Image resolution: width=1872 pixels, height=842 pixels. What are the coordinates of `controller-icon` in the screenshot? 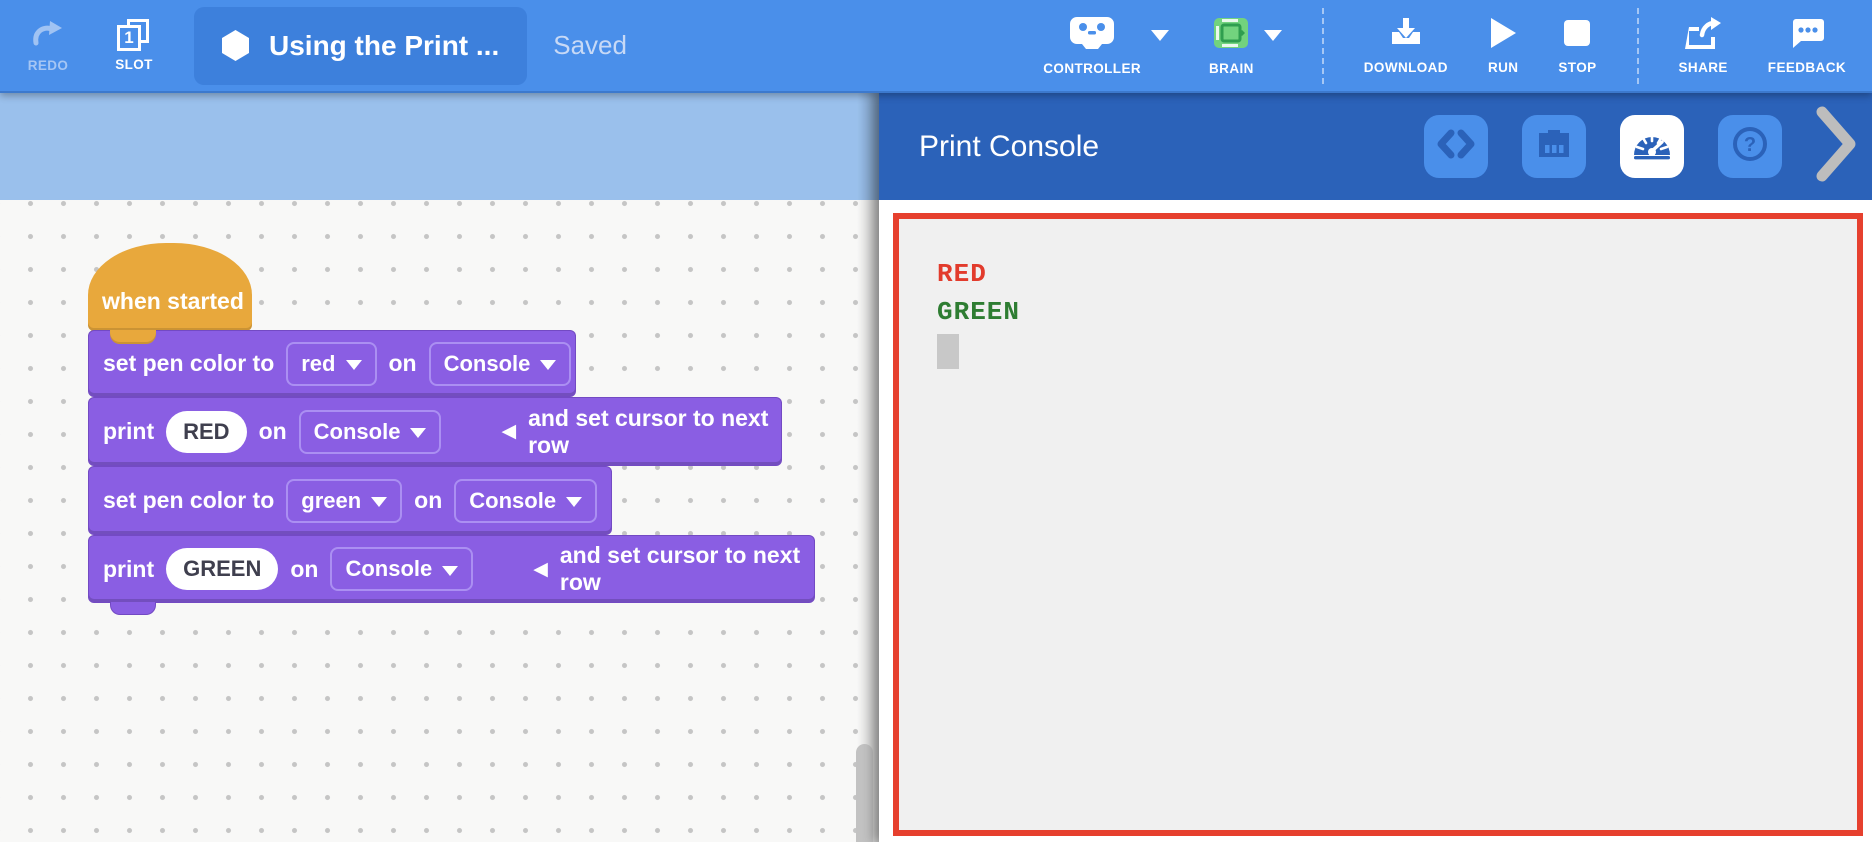 It's located at (1092, 35).